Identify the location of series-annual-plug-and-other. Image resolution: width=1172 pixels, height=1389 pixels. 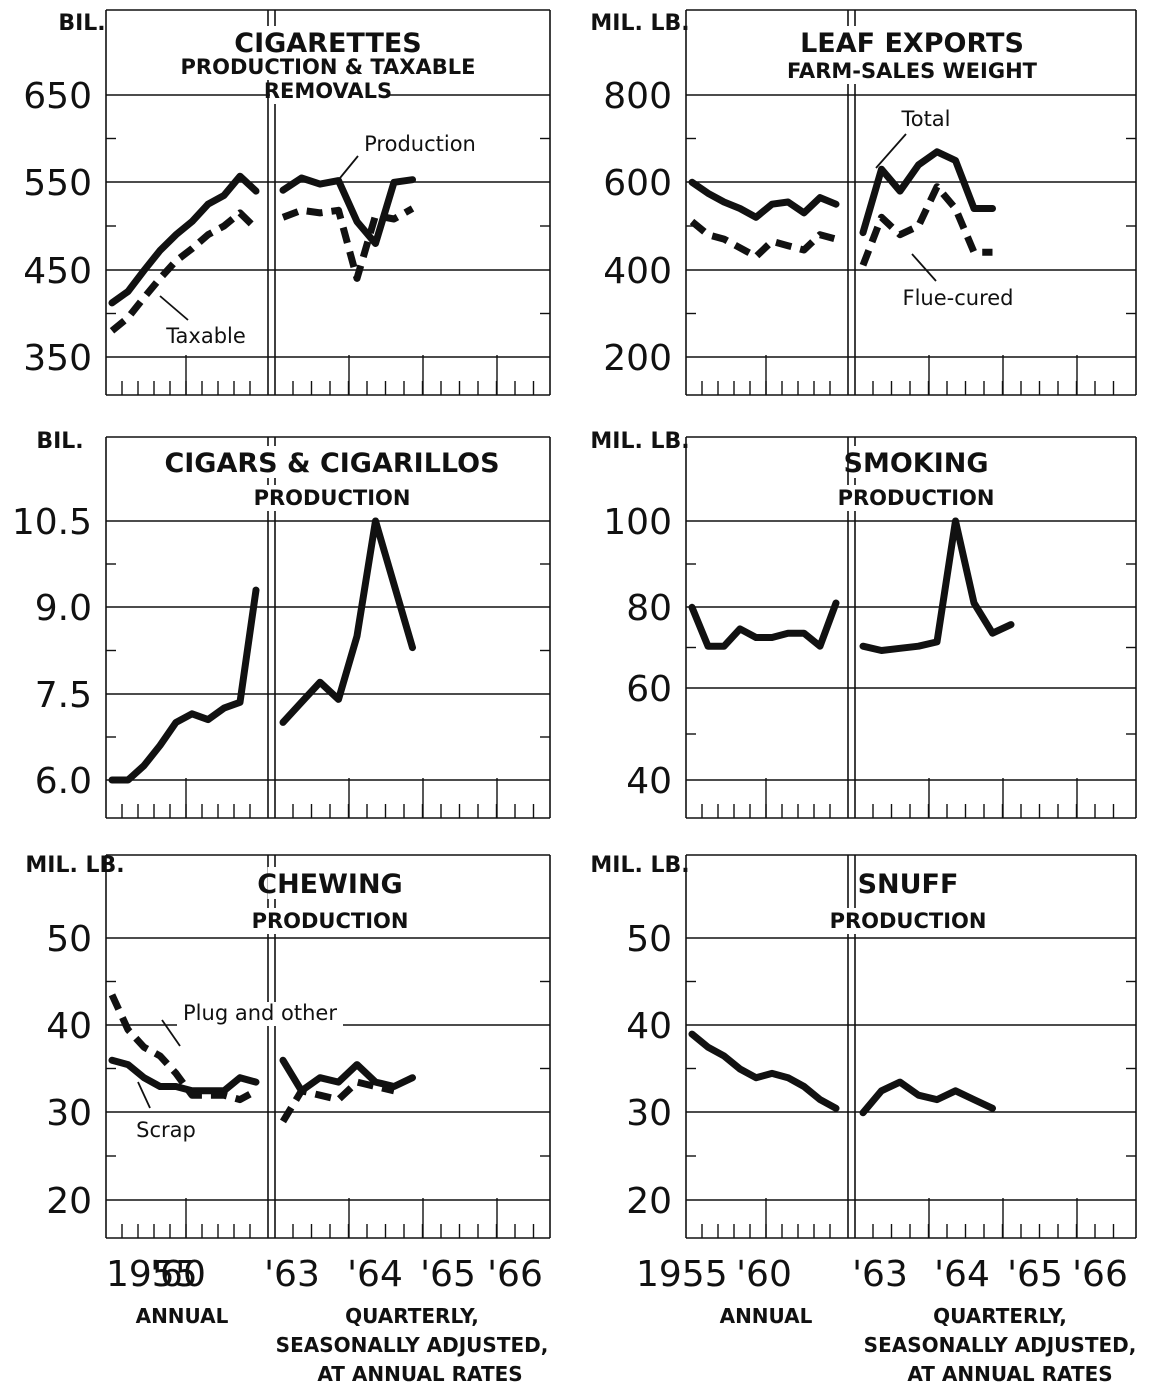
(183, 1048).